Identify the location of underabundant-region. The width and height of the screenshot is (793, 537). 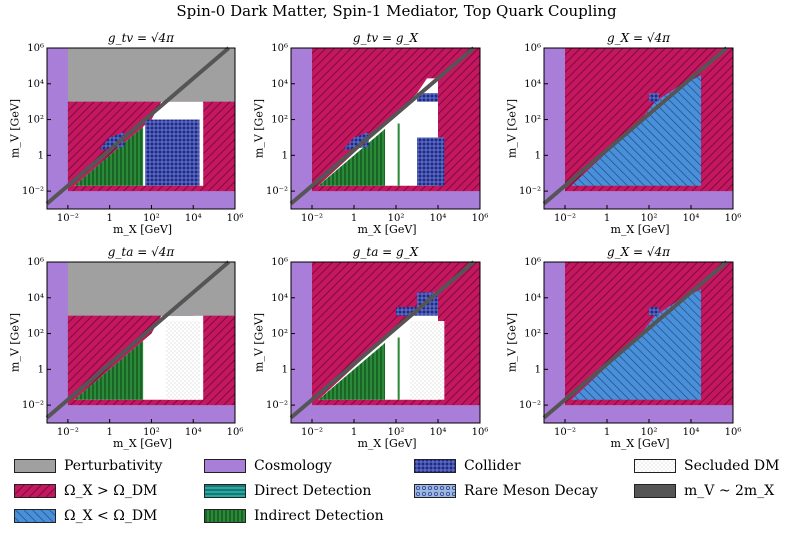
(636, 130).